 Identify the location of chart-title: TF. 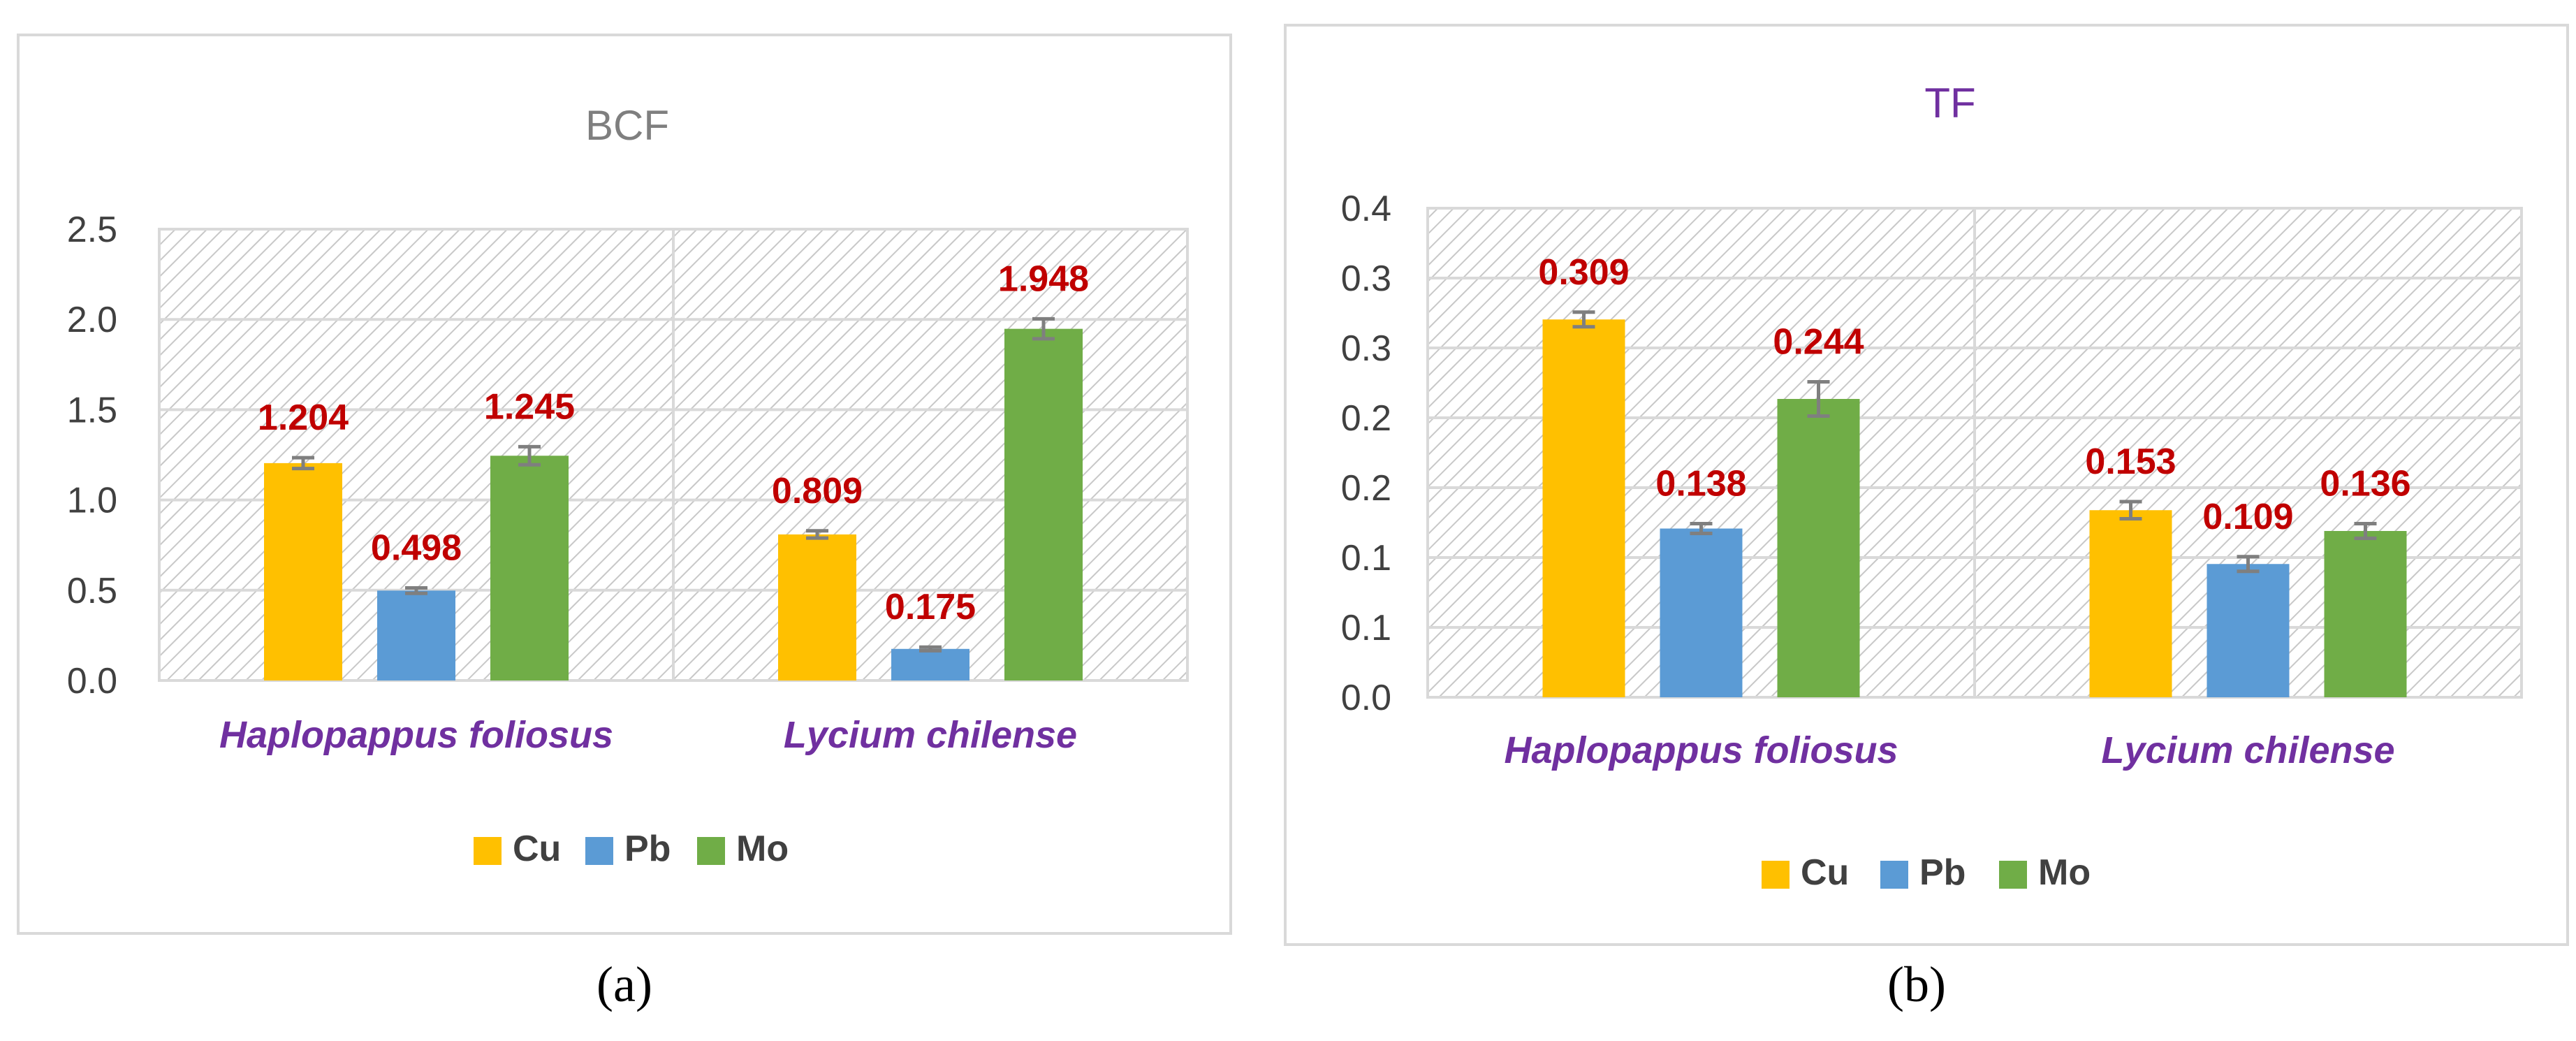
(1949, 103).